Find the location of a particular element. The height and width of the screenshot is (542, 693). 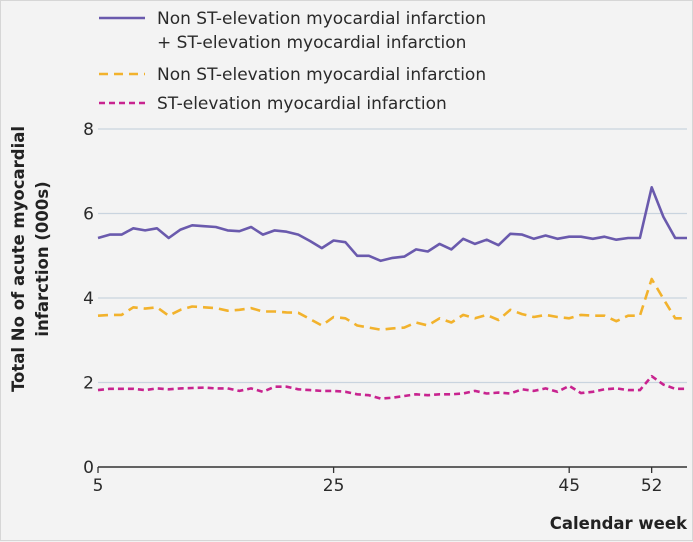

legend-label-total-line1: Non ST-elevation myocardial infarction is located at coordinates (321, 19).